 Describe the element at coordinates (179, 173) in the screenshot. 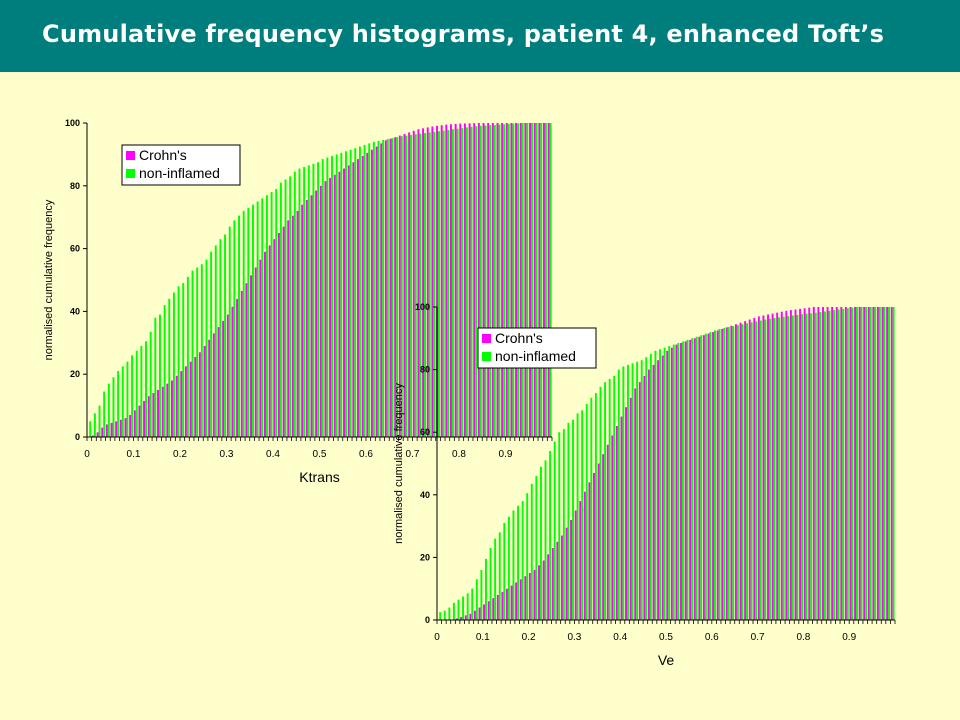

I see `legend-label-non-inflamed: non-inflamed` at that location.